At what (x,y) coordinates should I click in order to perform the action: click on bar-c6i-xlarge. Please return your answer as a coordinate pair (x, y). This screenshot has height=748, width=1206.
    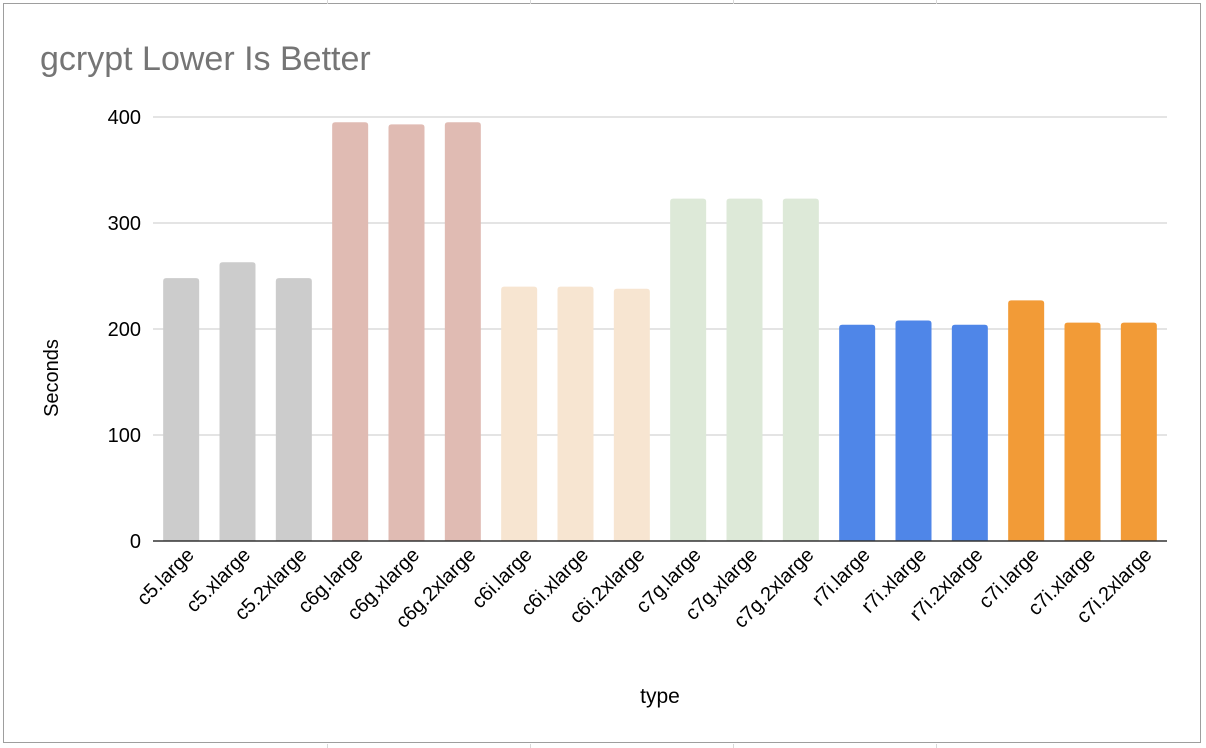
    Looking at the image, I should click on (575, 413).